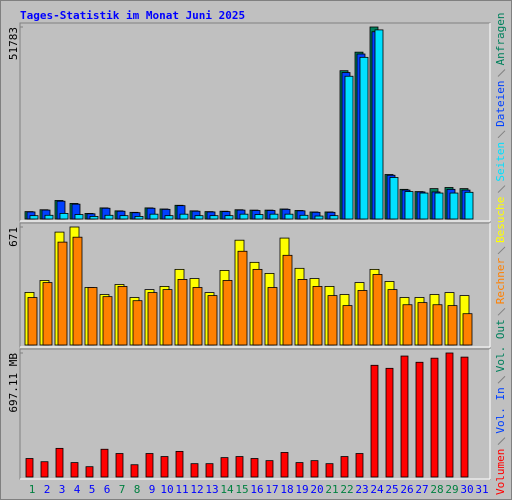 The width and height of the screenshot is (512, 500). I want to click on x-tick-label: 18, so click(286, 489).